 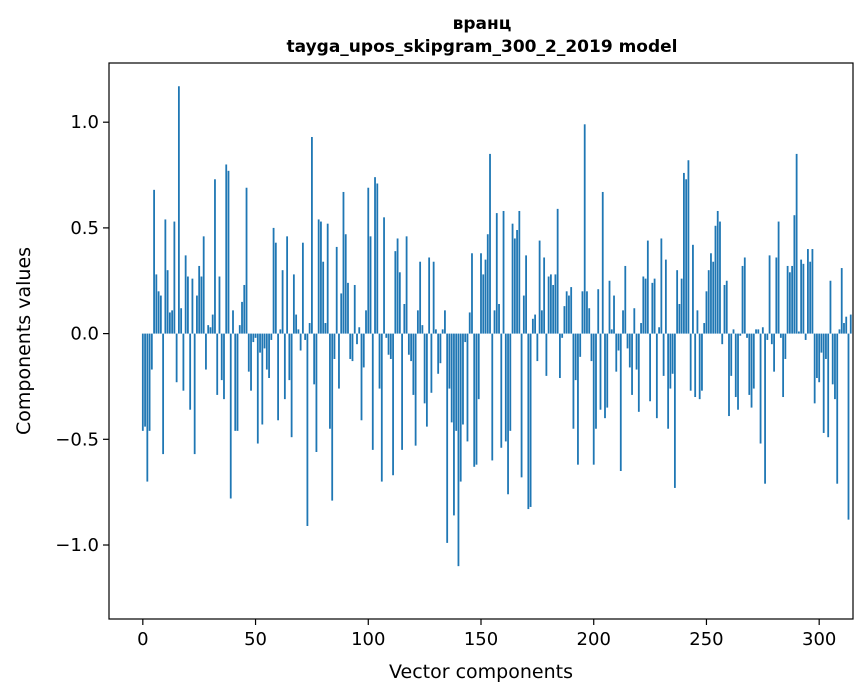 I want to click on x-tick-label: 150, so click(x=481, y=639).